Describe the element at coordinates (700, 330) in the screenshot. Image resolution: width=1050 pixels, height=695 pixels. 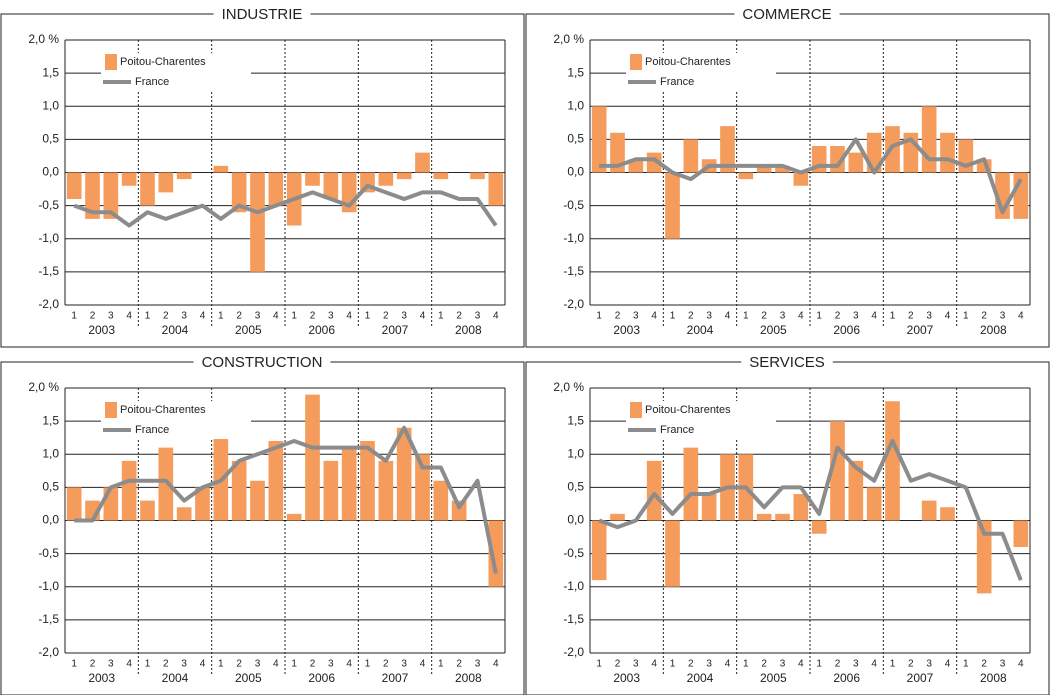
I see `x-group-label: 2004` at that location.